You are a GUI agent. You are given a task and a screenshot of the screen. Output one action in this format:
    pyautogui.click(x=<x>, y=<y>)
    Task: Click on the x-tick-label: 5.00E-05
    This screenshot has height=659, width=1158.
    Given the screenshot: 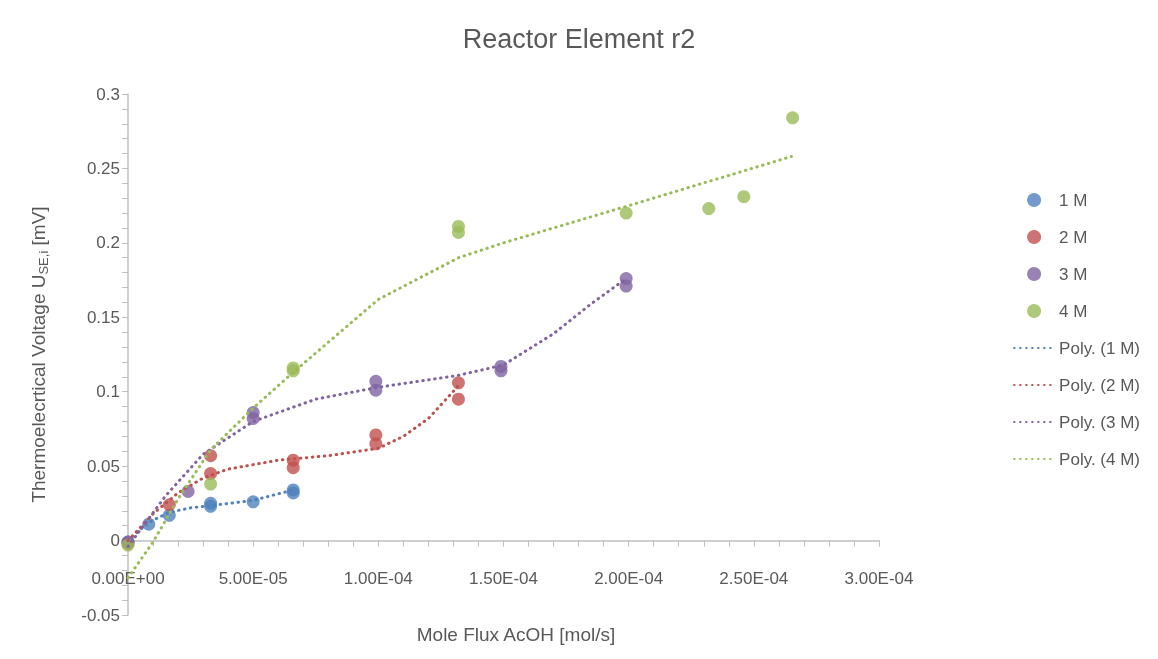 What is the action you would take?
    pyautogui.click(x=253, y=578)
    